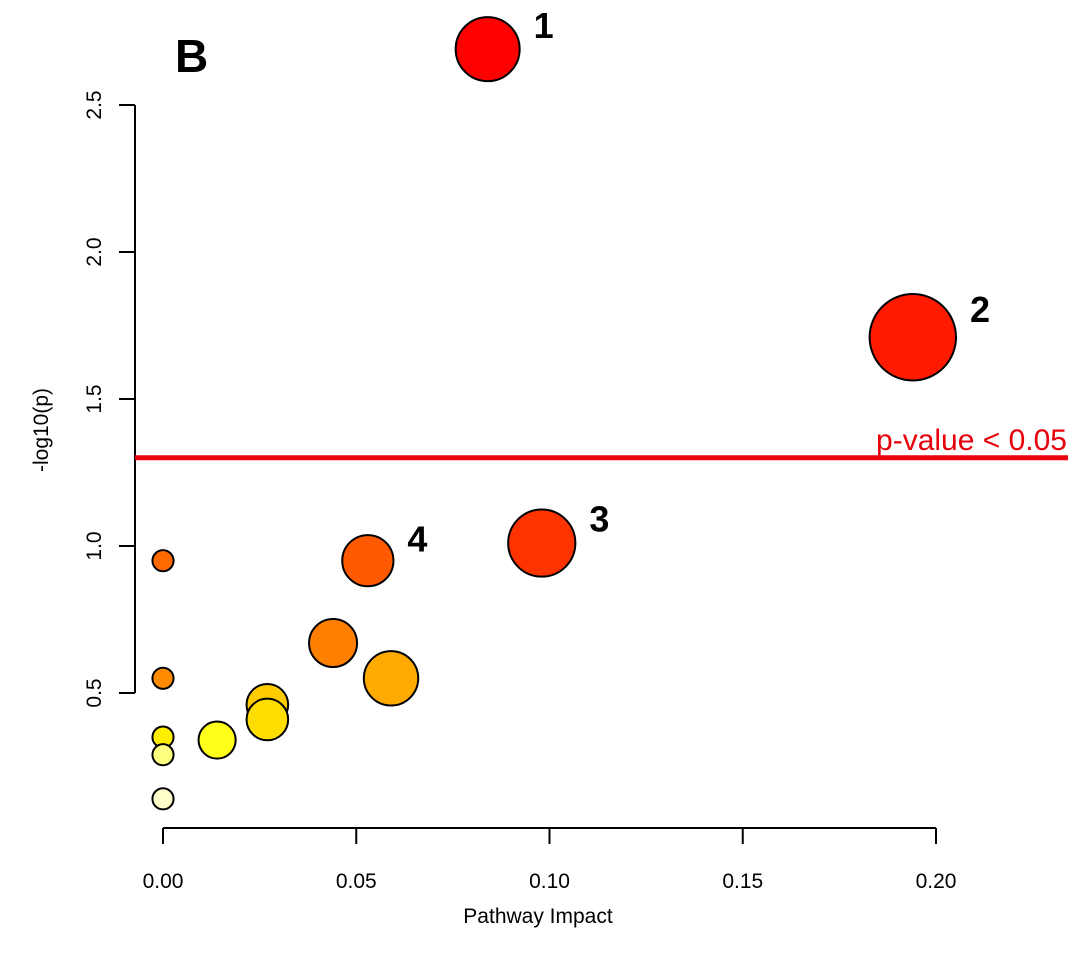  I want to click on y-tick-label: 1.0, so click(94, 545).